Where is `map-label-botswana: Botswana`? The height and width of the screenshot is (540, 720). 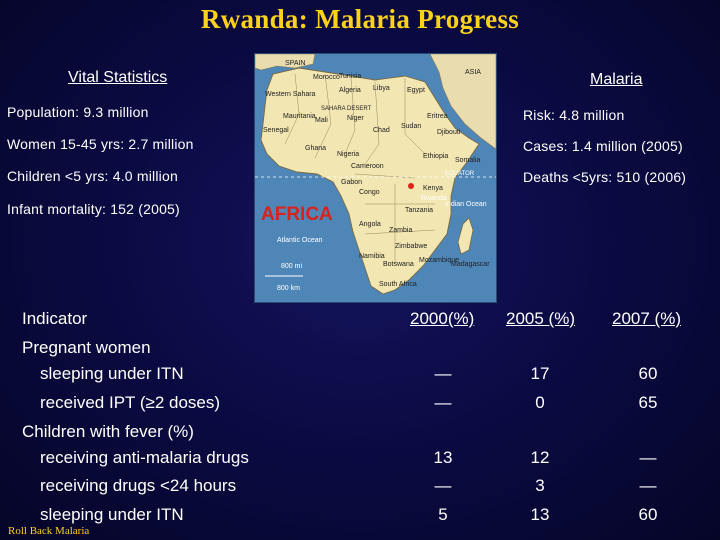 map-label-botswana: Botswana is located at coordinates (398, 264).